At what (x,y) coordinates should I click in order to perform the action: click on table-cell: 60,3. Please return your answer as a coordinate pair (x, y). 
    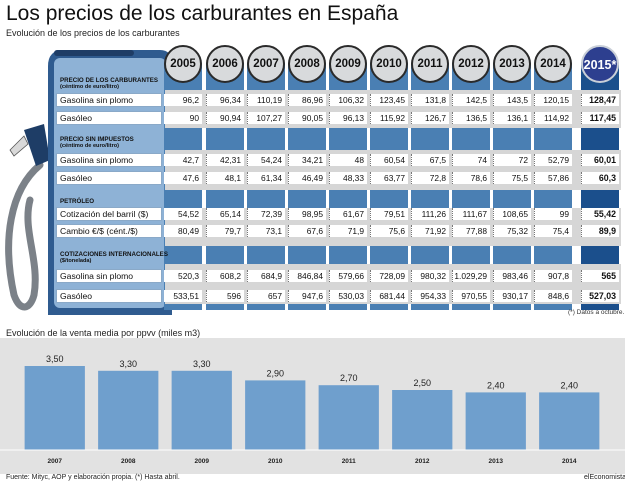
    Looking at the image, I should click on (600, 178).